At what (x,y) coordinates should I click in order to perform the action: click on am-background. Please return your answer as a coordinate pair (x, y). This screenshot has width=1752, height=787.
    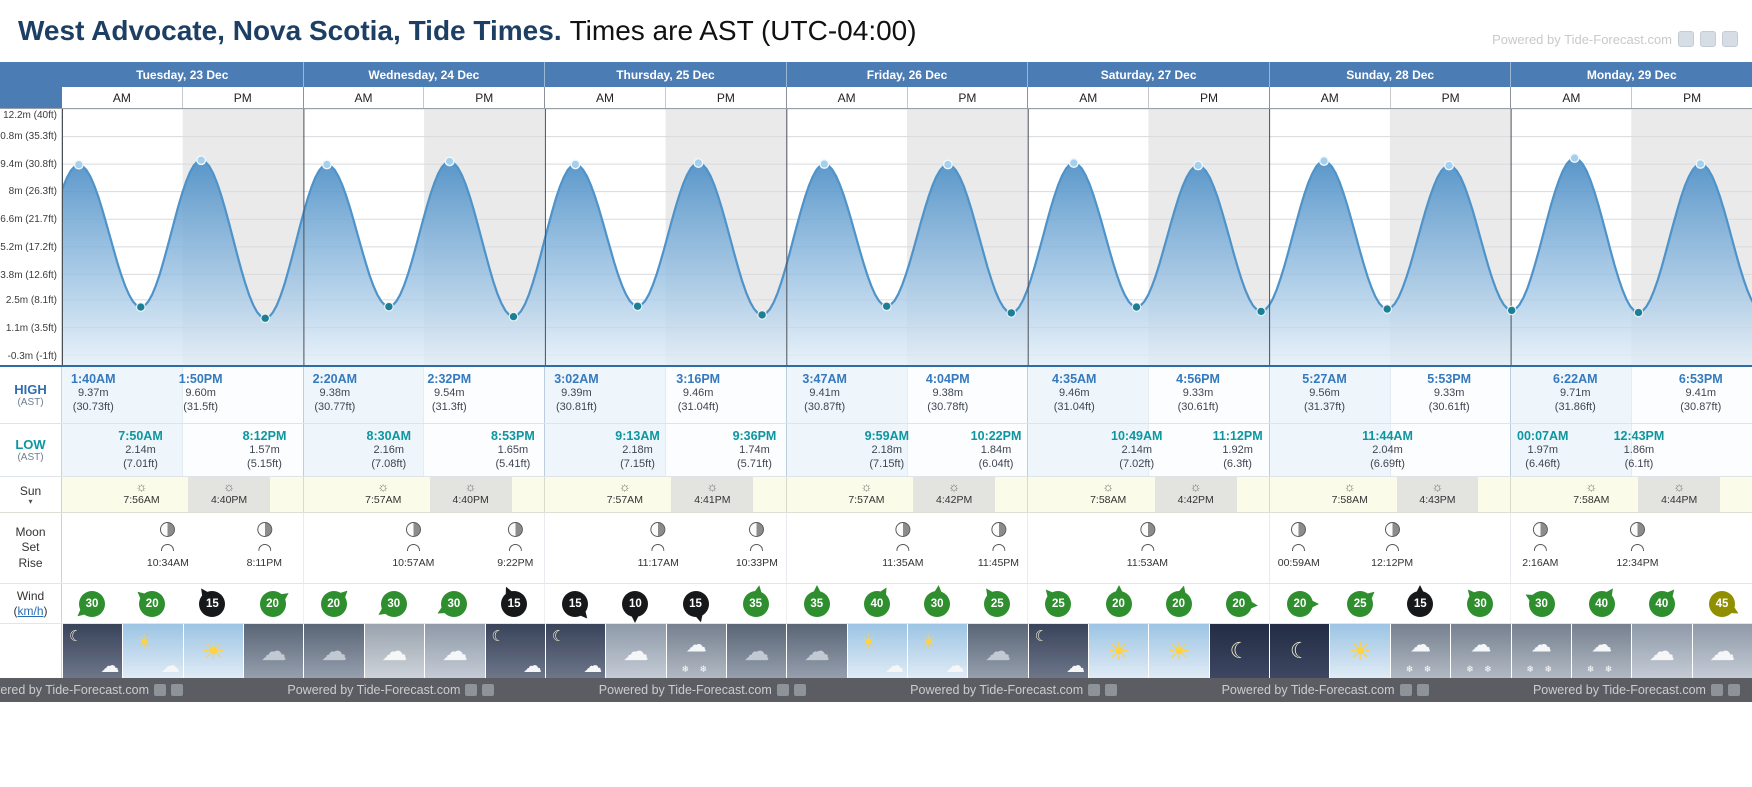
    Looking at the image, I should click on (122, 395).